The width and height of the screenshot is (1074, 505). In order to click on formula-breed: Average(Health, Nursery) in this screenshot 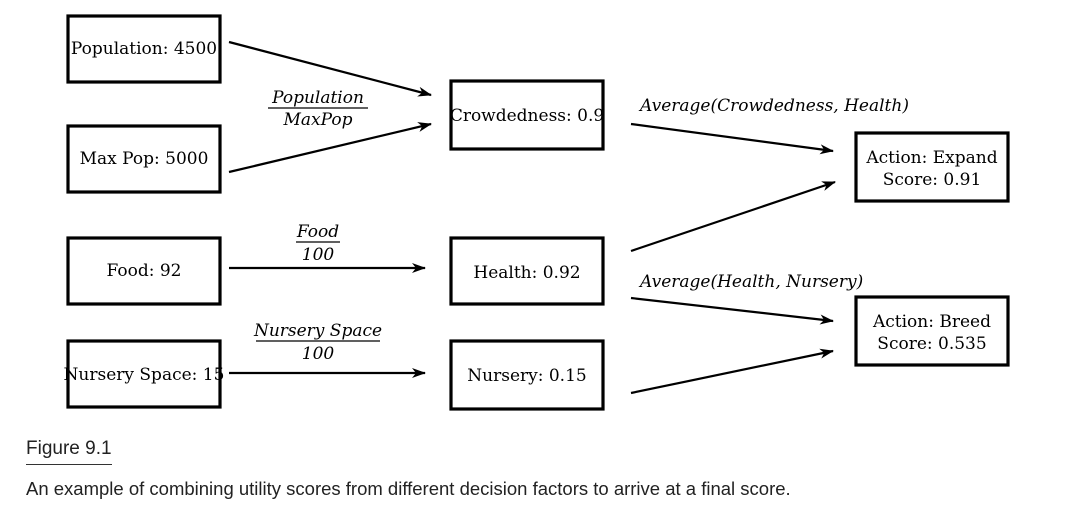, I will do `click(750, 282)`.